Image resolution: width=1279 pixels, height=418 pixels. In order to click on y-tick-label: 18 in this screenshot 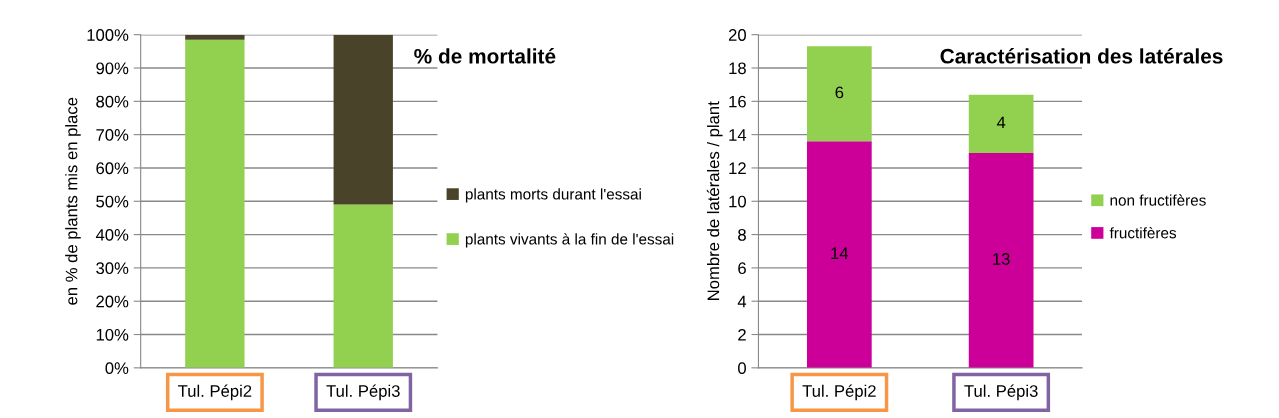, I will do `click(737, 68)`.